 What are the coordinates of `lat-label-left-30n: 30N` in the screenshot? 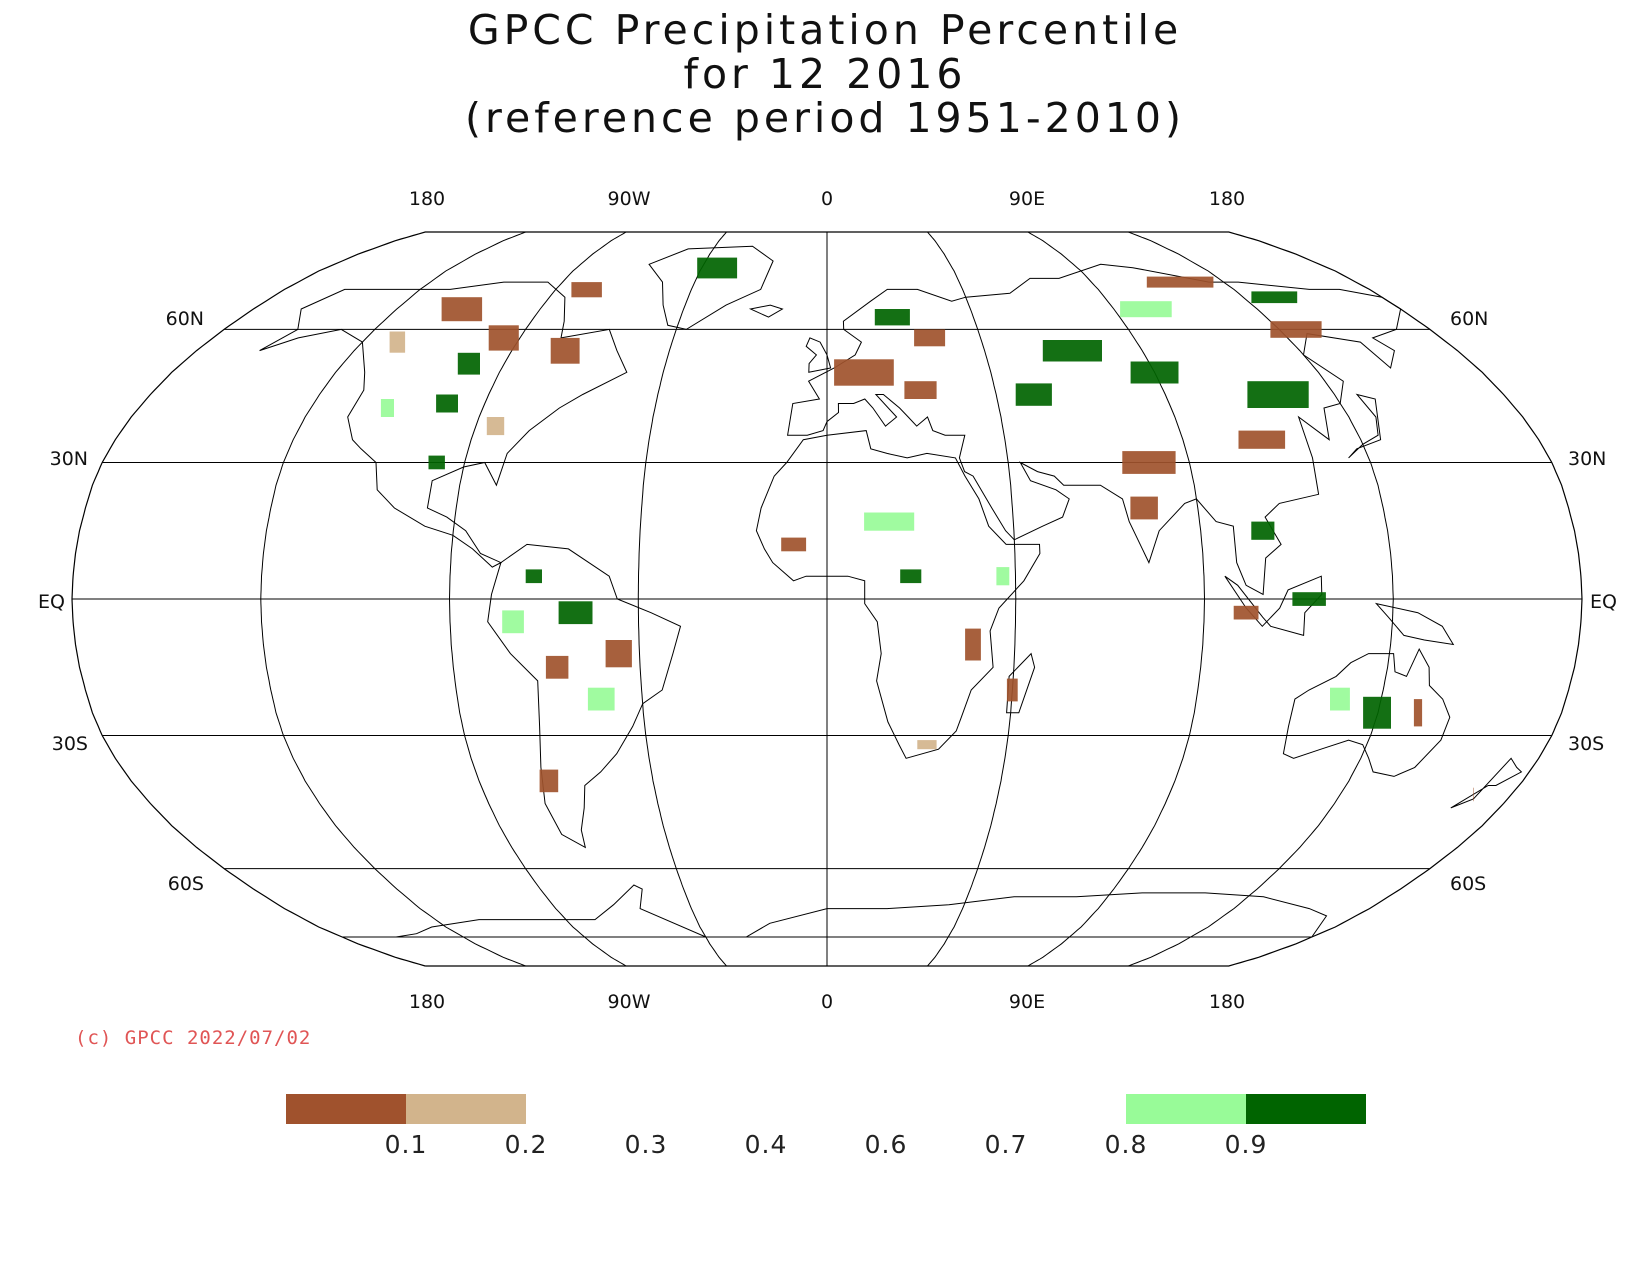 It's located at (69, 459).